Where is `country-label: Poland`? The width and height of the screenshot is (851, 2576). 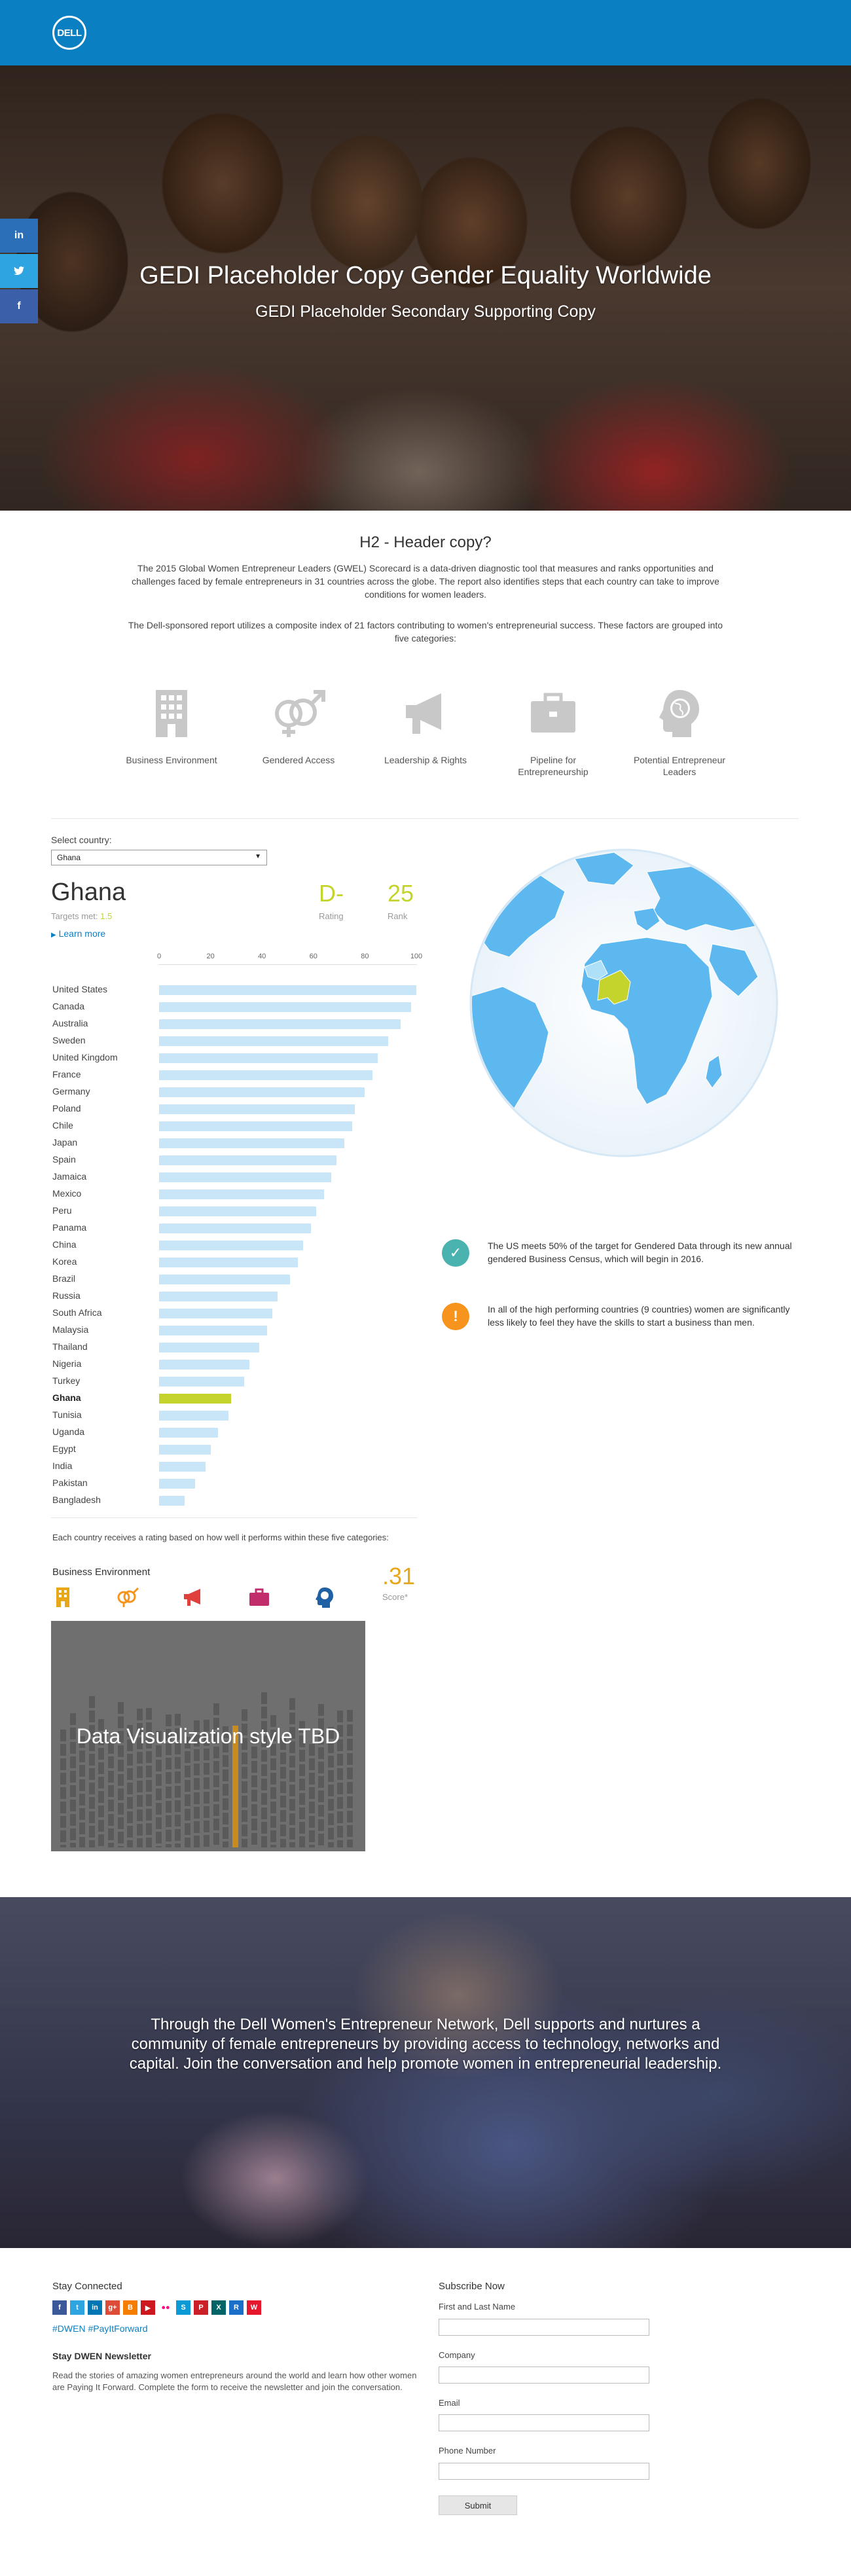 country-label: Poland is located at coordinates (66, 1108).